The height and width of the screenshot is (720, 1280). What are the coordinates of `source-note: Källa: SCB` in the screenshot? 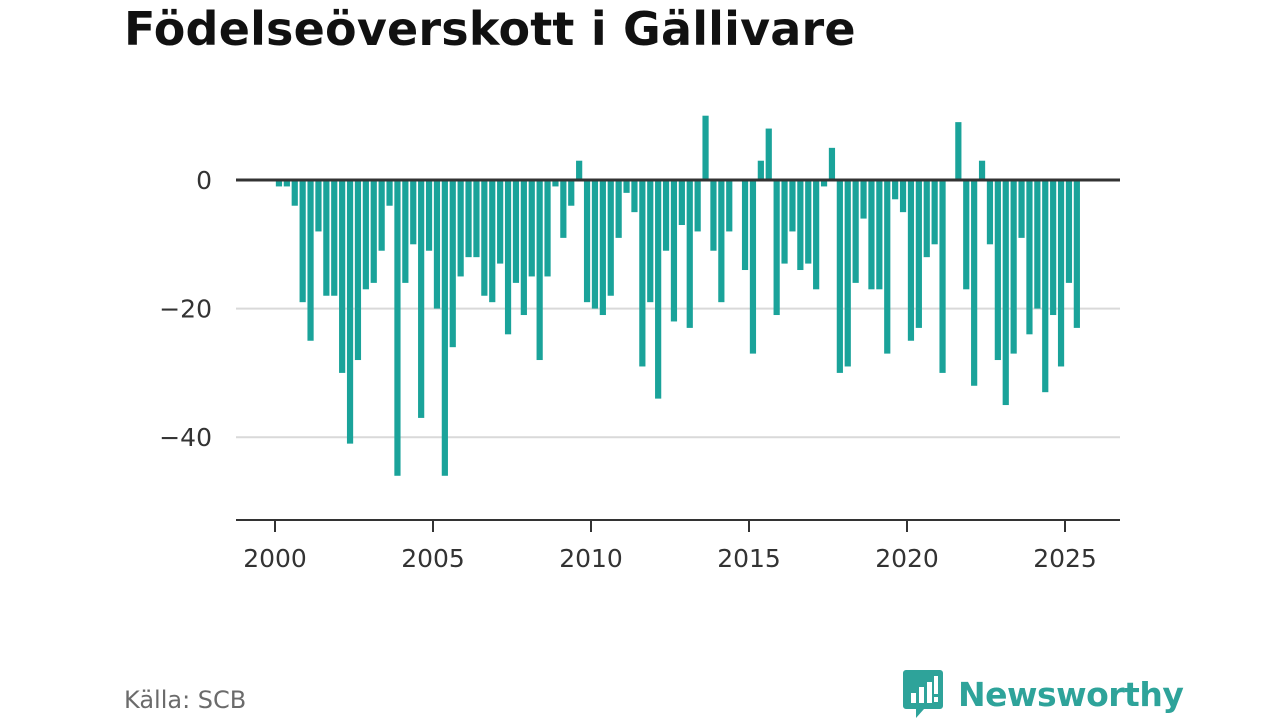 It's located at (185, 700).